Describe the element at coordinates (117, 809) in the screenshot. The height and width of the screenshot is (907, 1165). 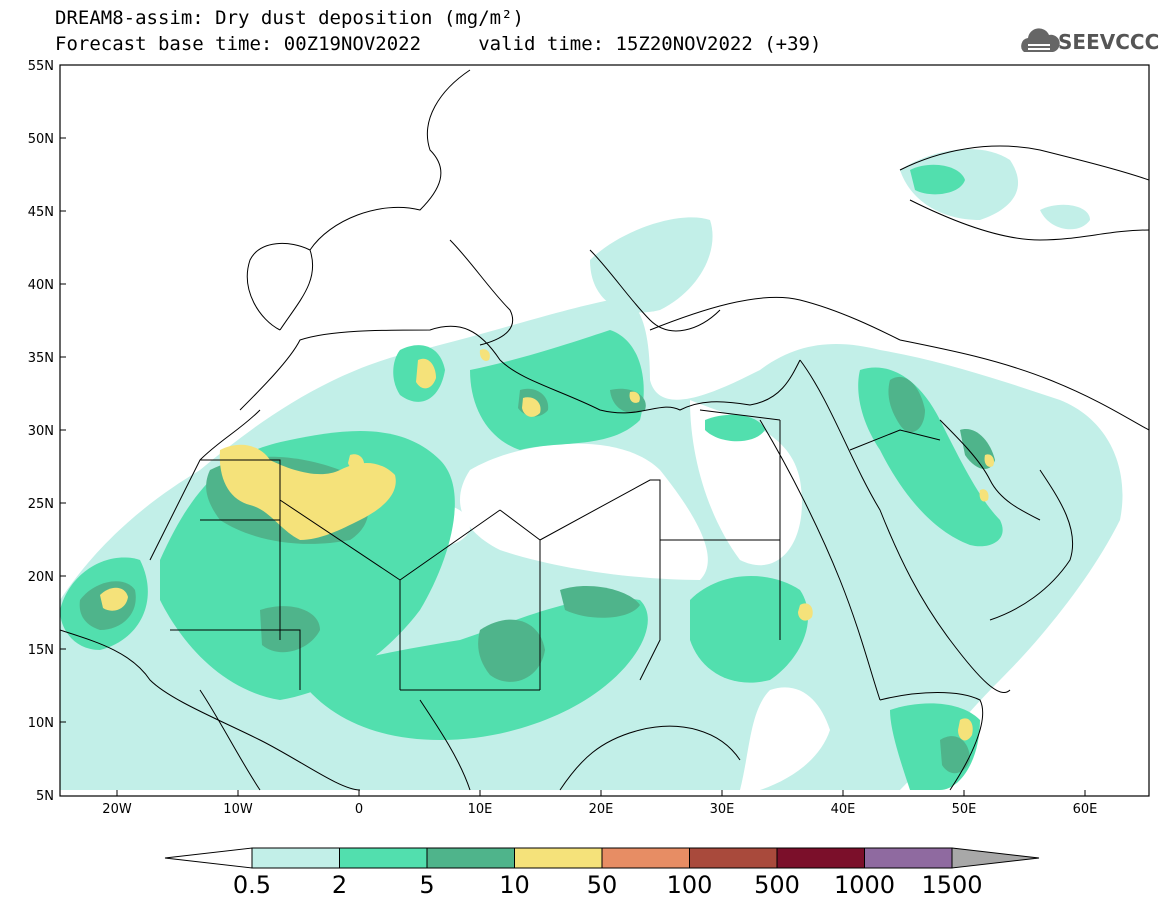
I see `lon-label: 20W` at that location.